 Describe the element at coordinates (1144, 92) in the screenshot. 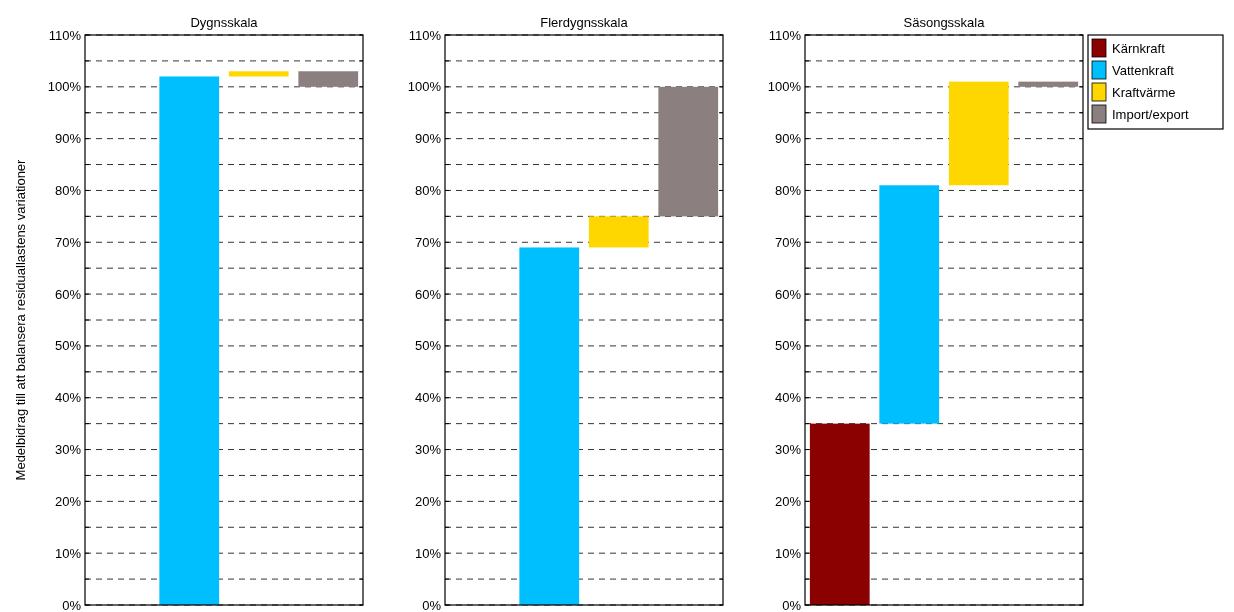

I see `legend-label: Kraftvärme` at that location.